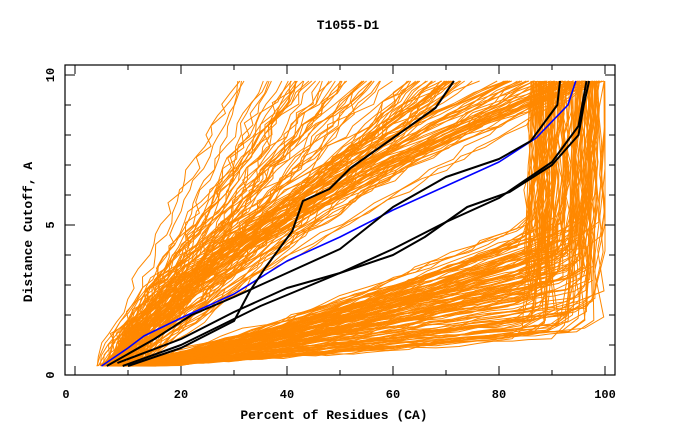  I want to click on x-tick-label-80: 80, so click(499, 395).